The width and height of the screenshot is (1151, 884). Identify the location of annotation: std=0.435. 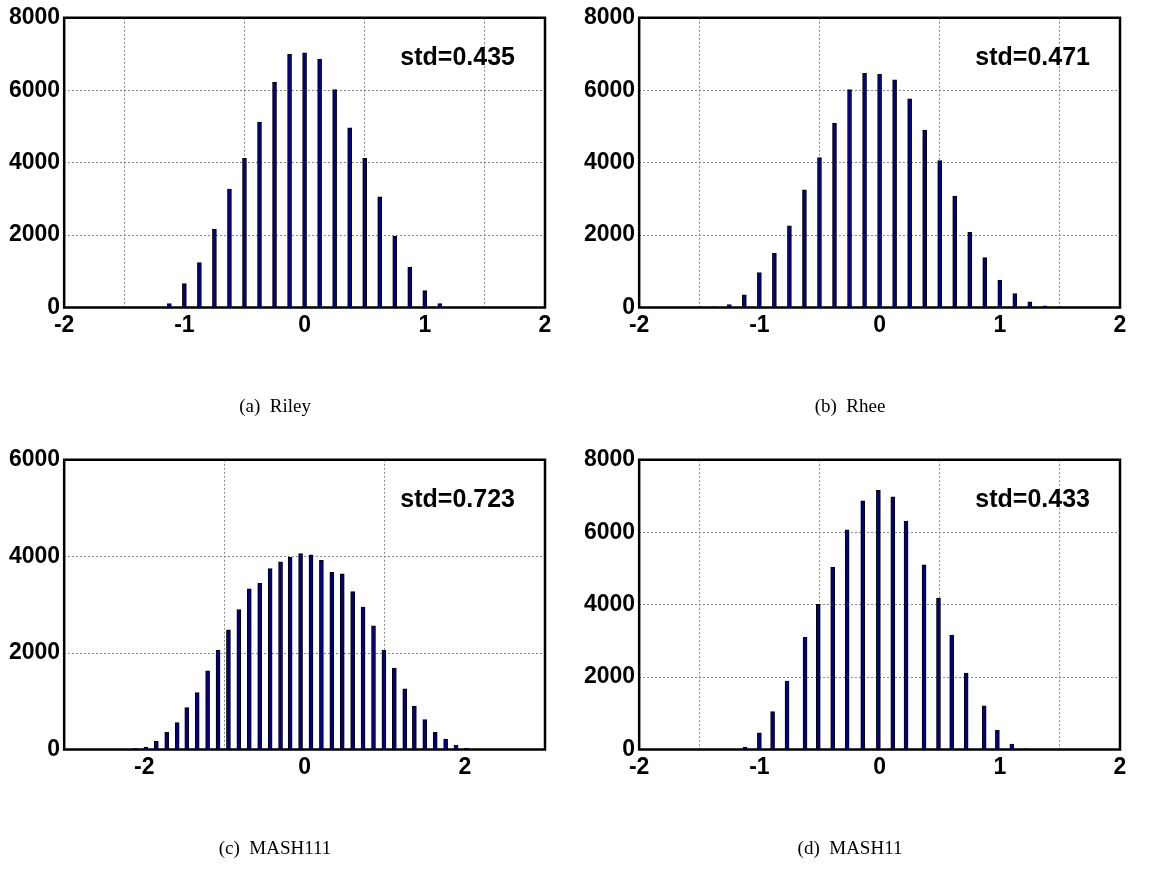
(458, 56).